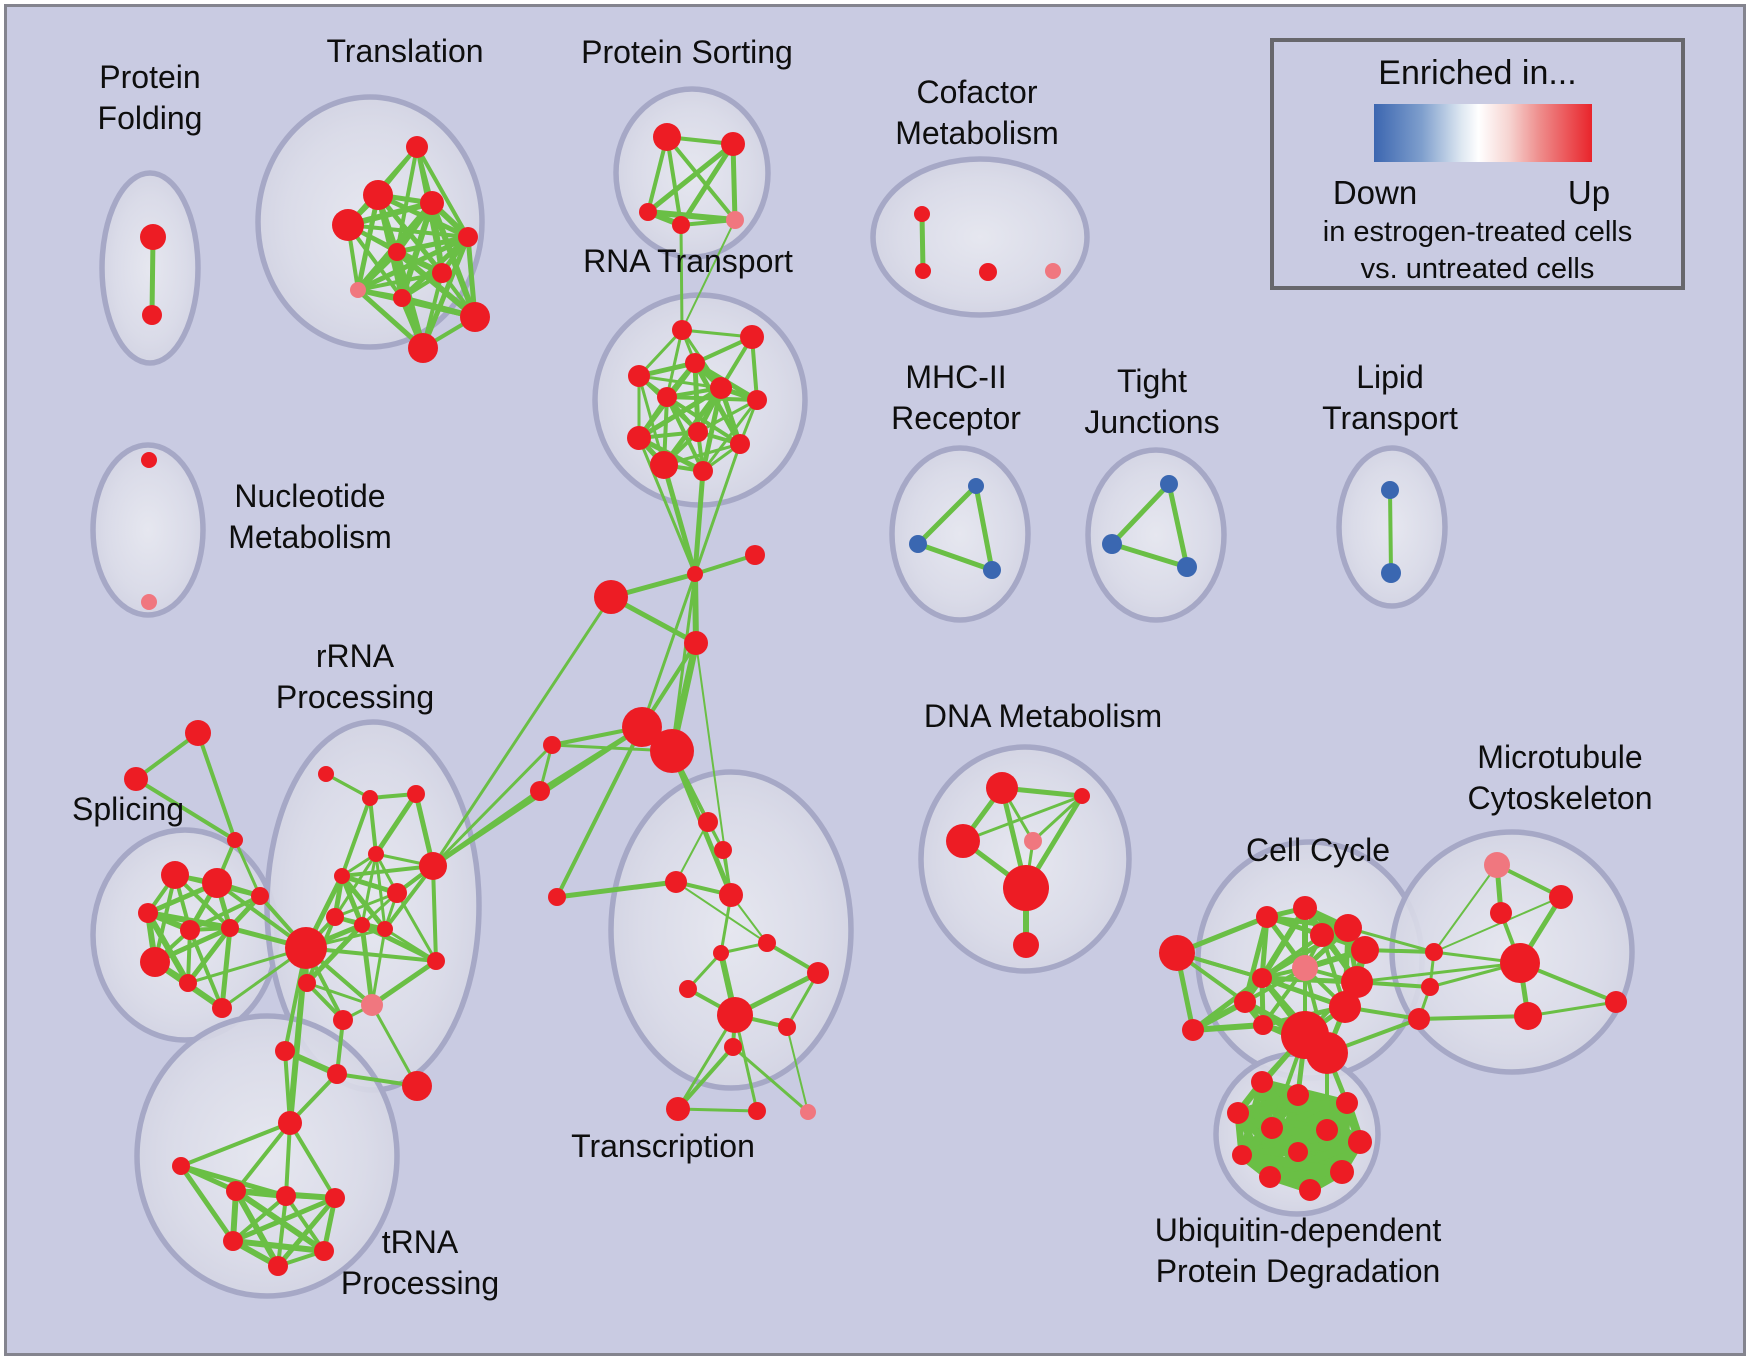 The image size is (1750, 1360). I want to click on cluster-bubble-transcription, so click(731, 930).